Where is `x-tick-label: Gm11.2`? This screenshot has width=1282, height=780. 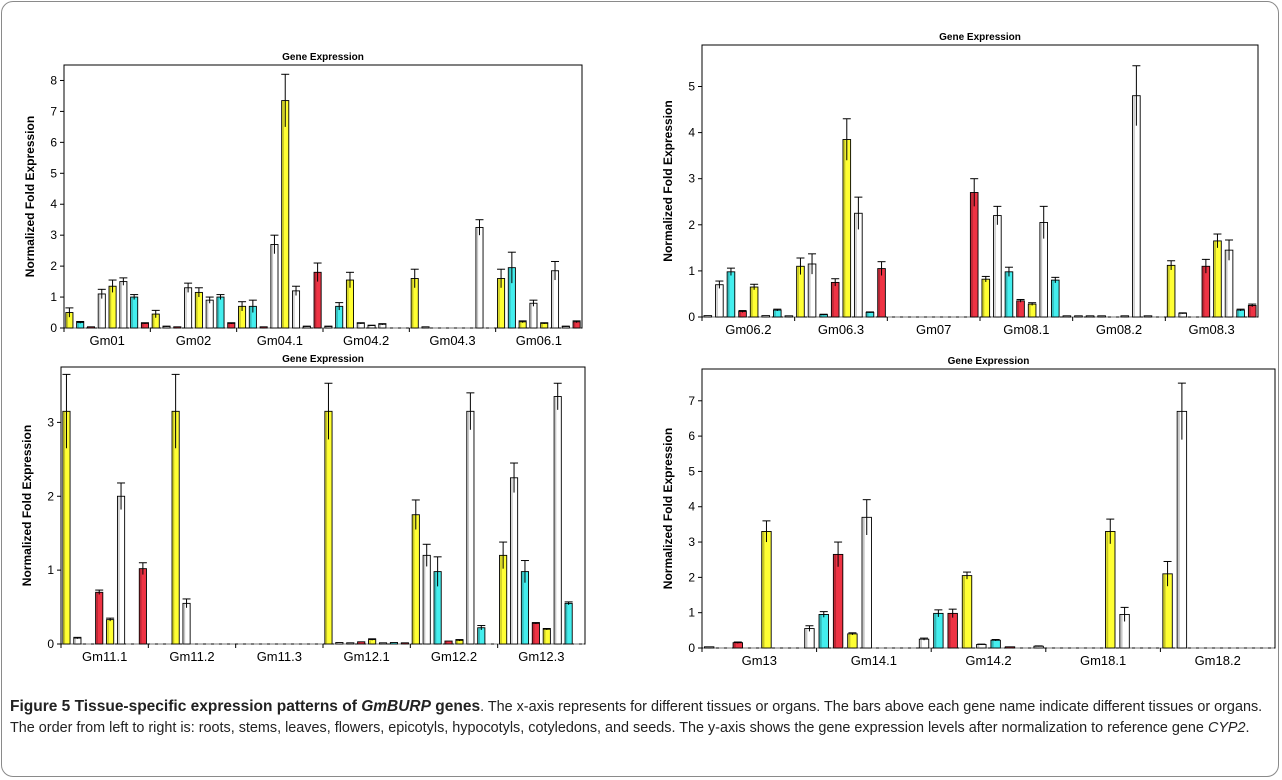 x-tick-label: Gm11.2 is located at coordinates (191, 656).